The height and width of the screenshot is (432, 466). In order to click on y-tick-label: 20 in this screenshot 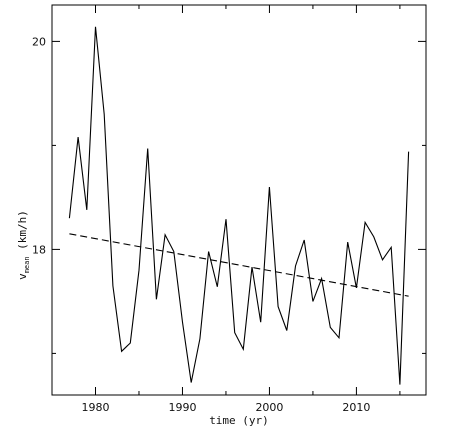, I will do `click(39, 41)`.